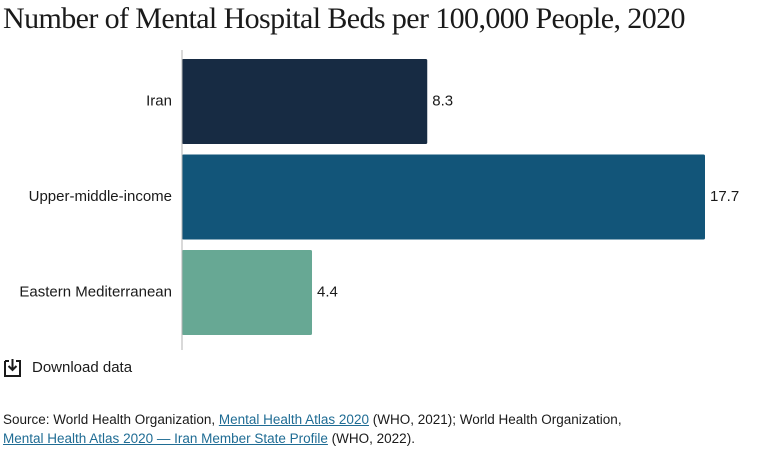 The image size is (780, 475). What do you see at coordinates (100, 196) in the screenshot?
I see `category-label: Upper-middle-income` at bounding box center [100, 196].